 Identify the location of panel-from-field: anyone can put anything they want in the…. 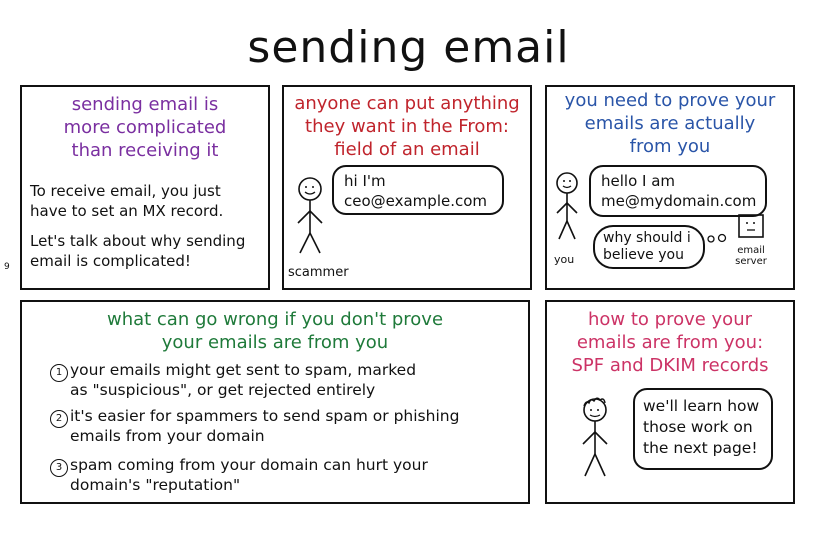
(407, 187).